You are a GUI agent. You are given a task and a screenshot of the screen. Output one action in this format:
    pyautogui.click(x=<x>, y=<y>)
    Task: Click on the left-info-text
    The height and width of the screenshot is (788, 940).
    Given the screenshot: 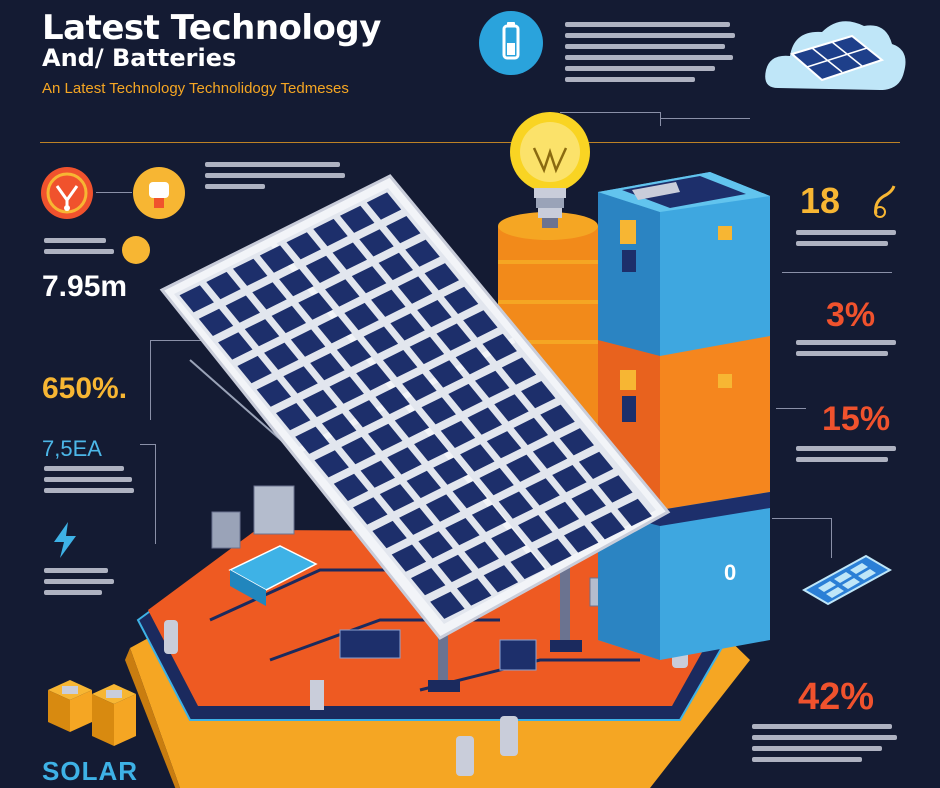 What is the action you would take?
    pyautogui.click(x=79, y=249)
    